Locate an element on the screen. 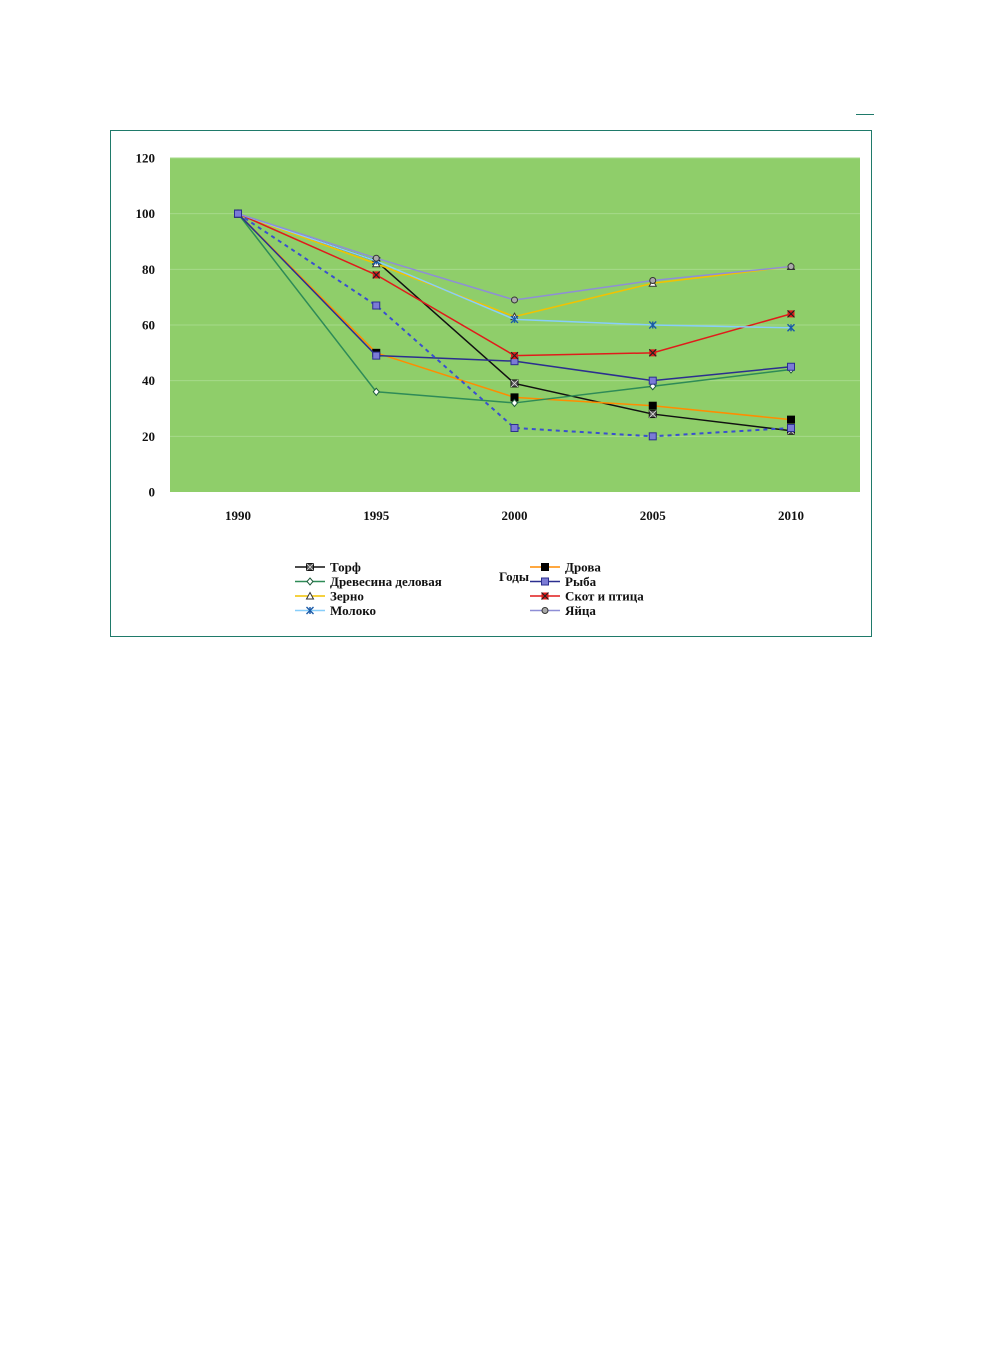  y-tick-label: 20 is located at coordinates (148, 436).